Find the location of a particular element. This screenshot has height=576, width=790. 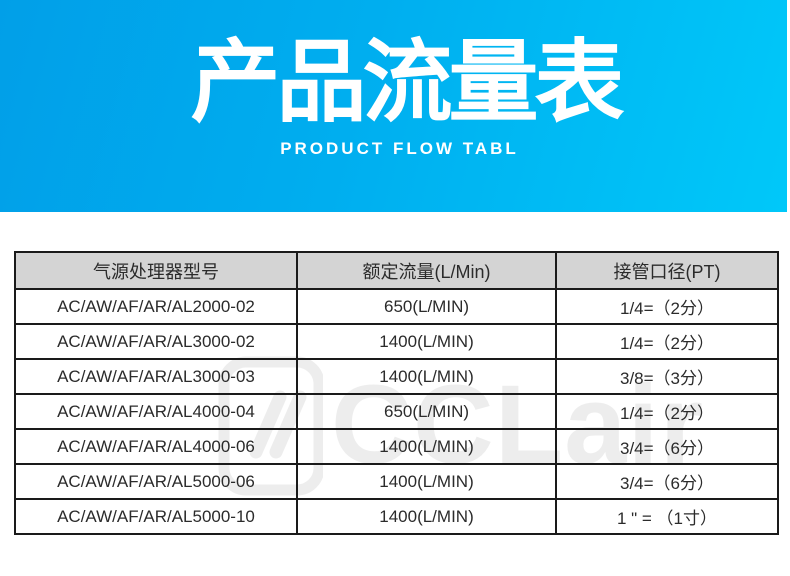

cell-model: AC/AW/AF/AR/AL5000-06 is located at coordinates (156, 481).